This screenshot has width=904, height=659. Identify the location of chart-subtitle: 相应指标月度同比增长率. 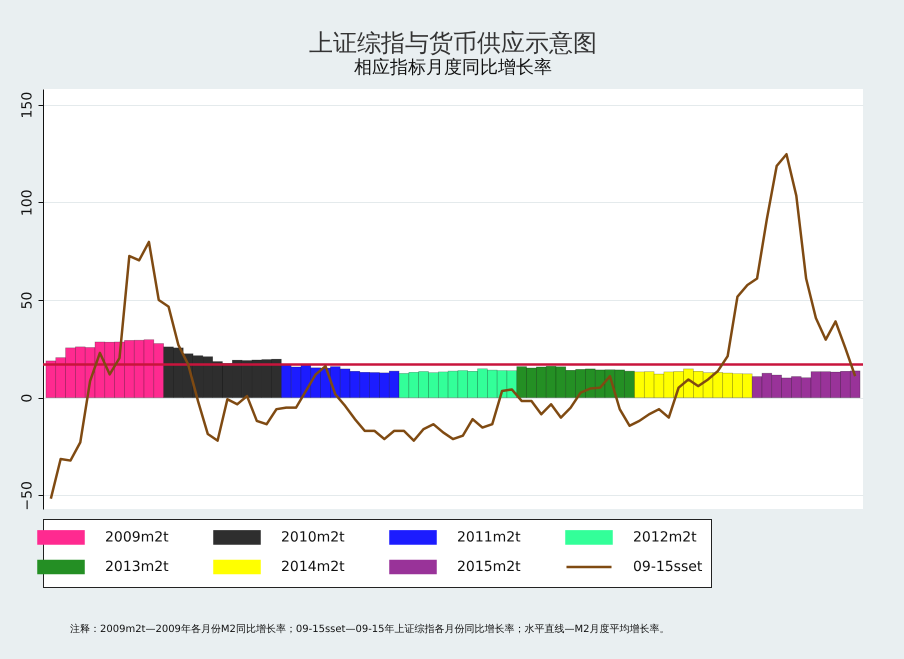
(453, 67).